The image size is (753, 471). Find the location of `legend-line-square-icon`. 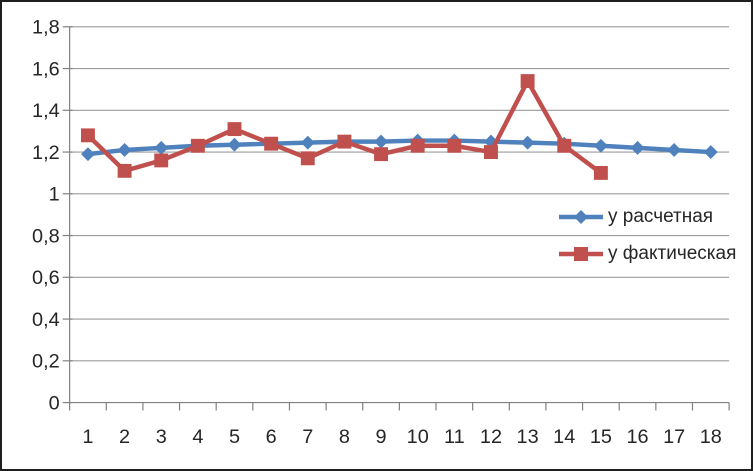

legend-line-square-icon is located at coordinates (581, 254).